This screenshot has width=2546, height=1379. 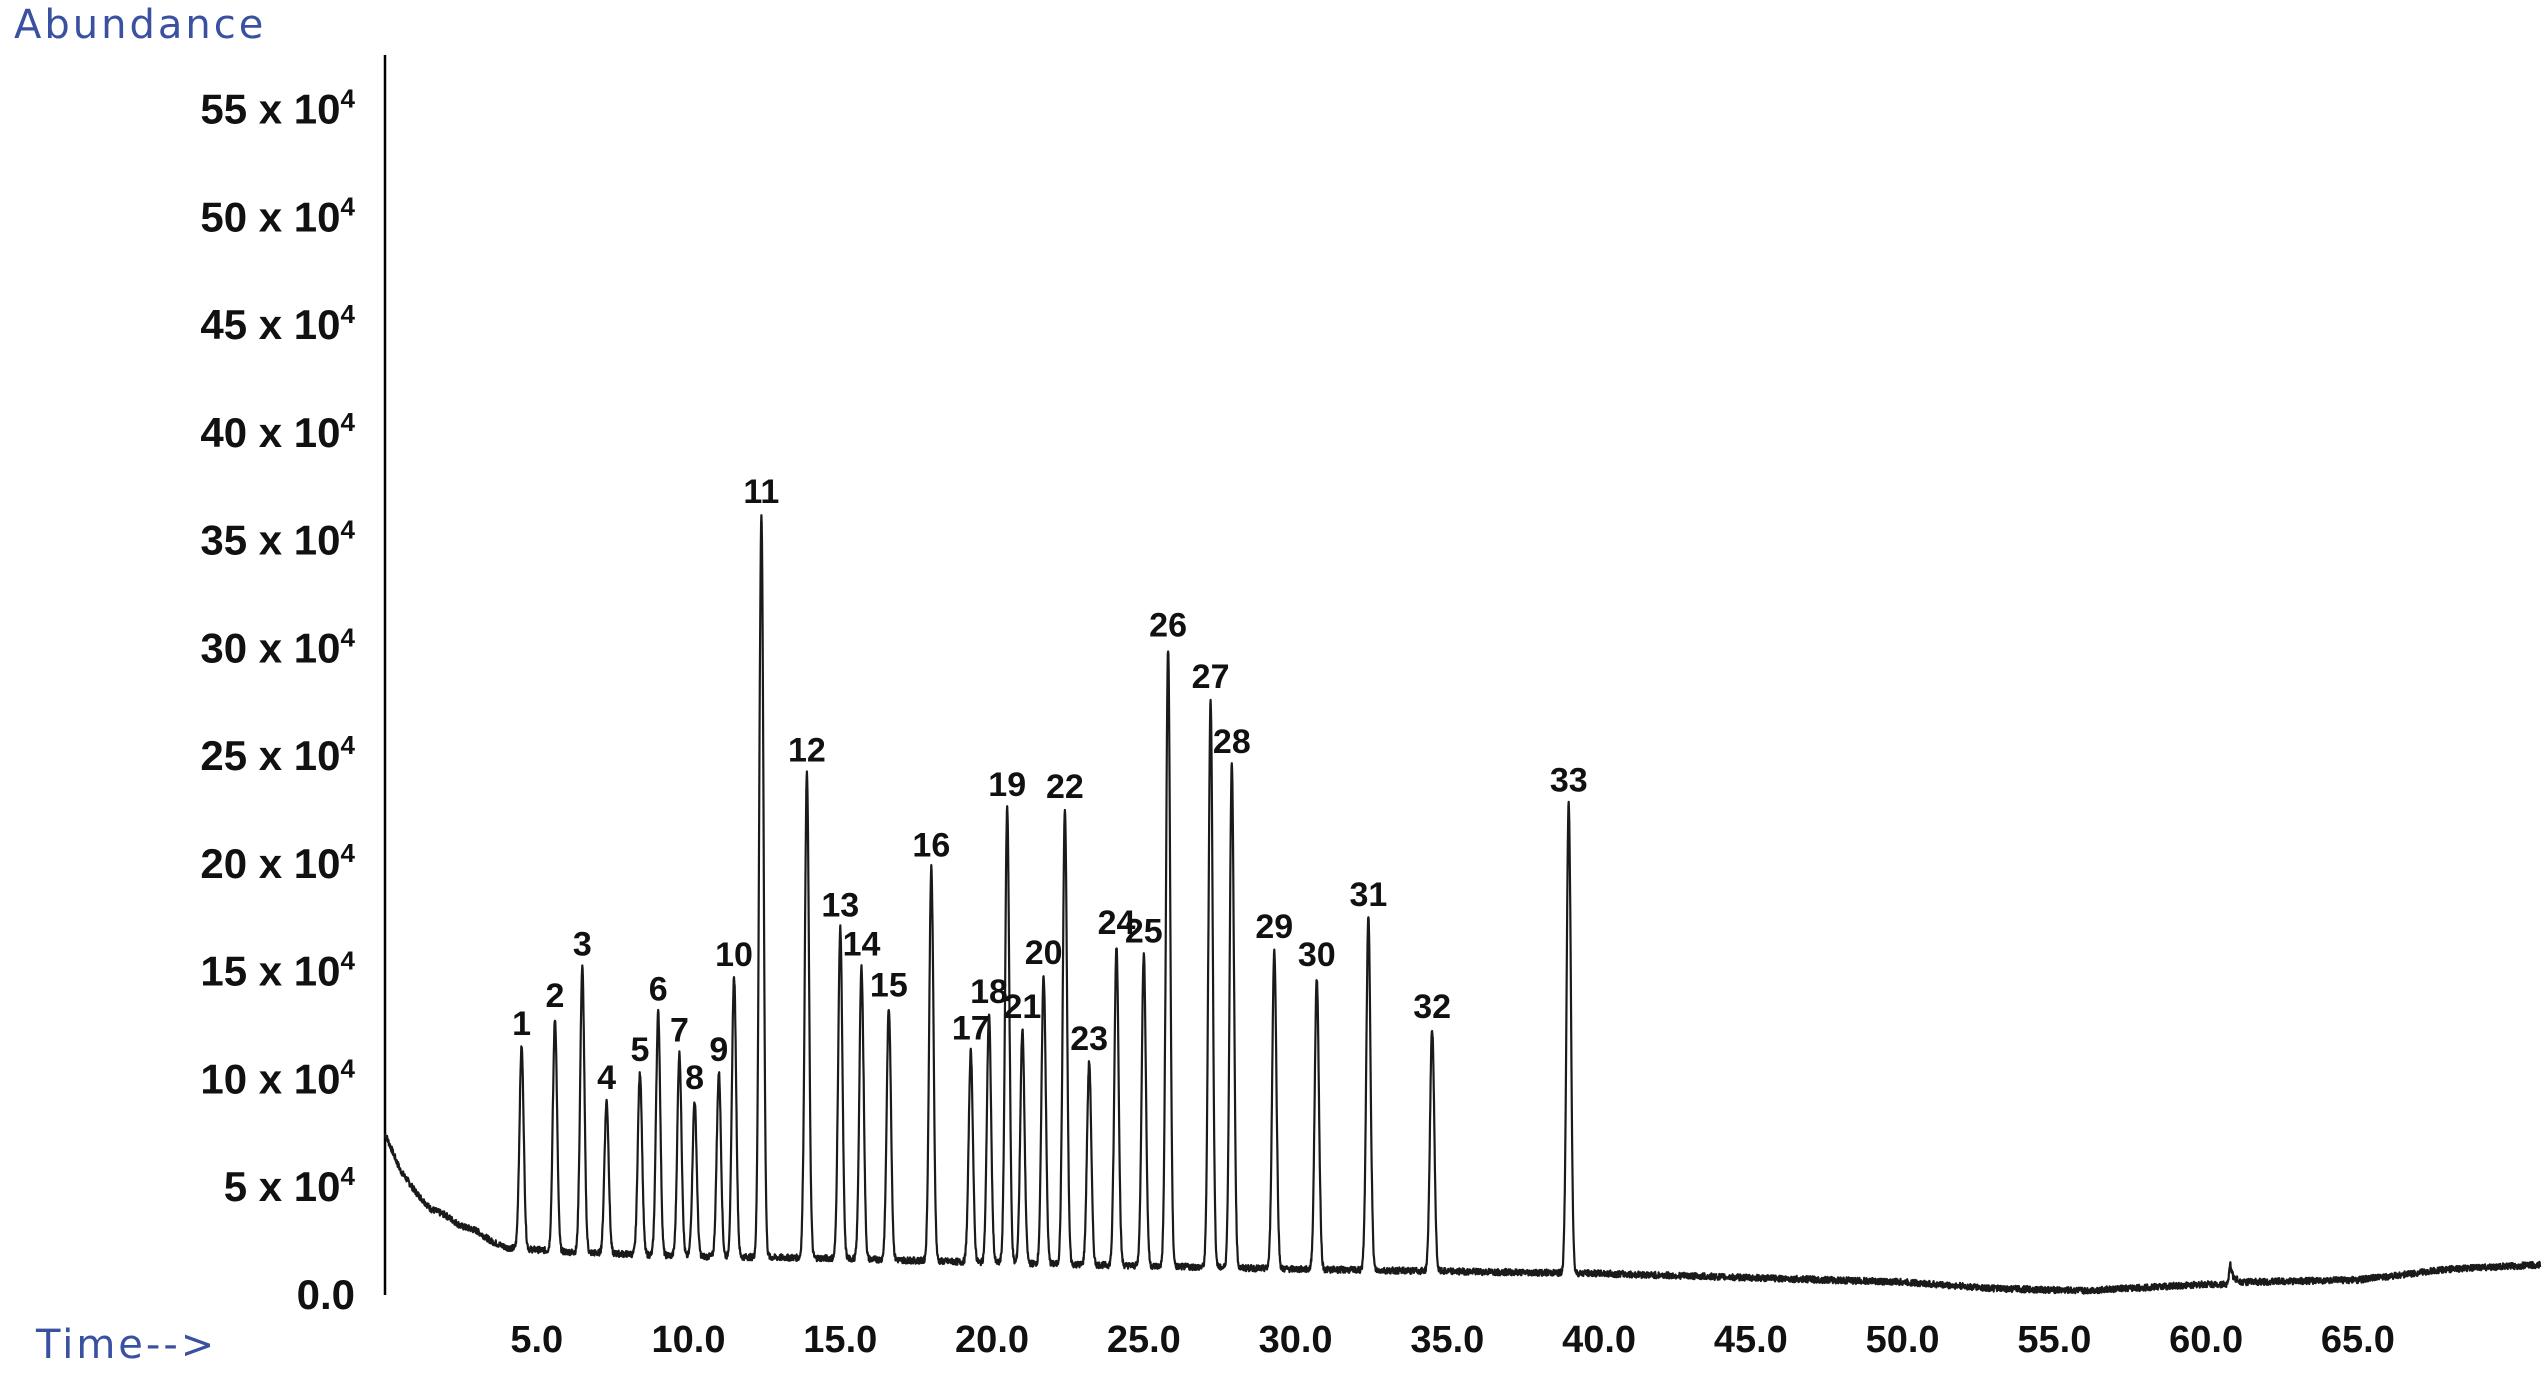 What do you see at coordinates (1065, 787) in the screenshot?
I see `peak-label-22: 22` at bounding box center [1065, 787].